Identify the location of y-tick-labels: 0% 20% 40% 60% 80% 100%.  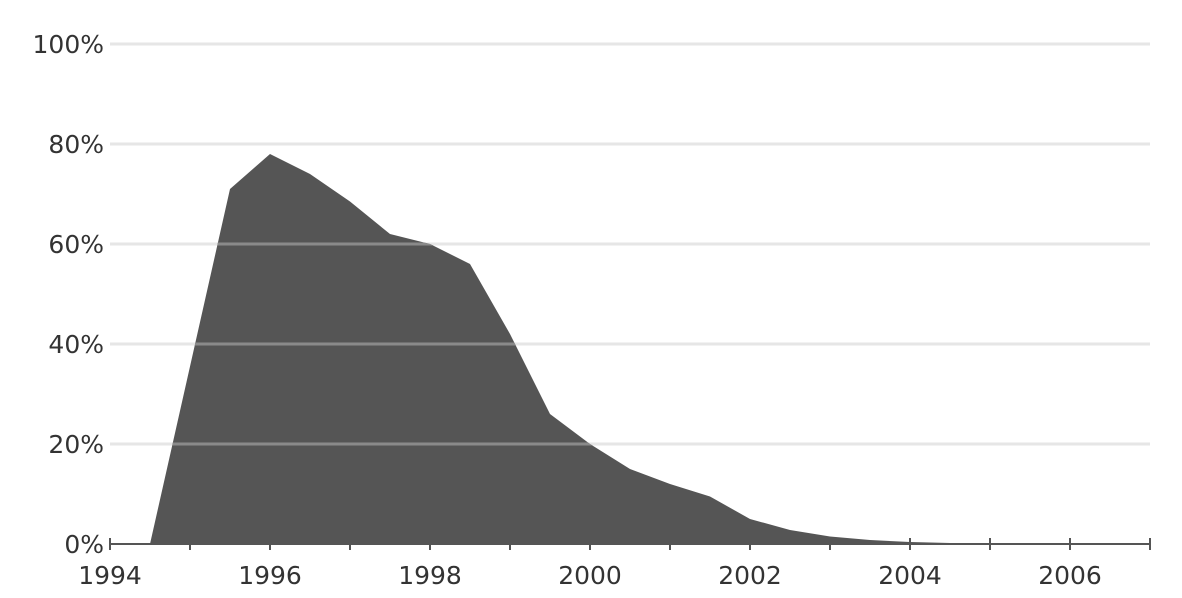
(68, 294).